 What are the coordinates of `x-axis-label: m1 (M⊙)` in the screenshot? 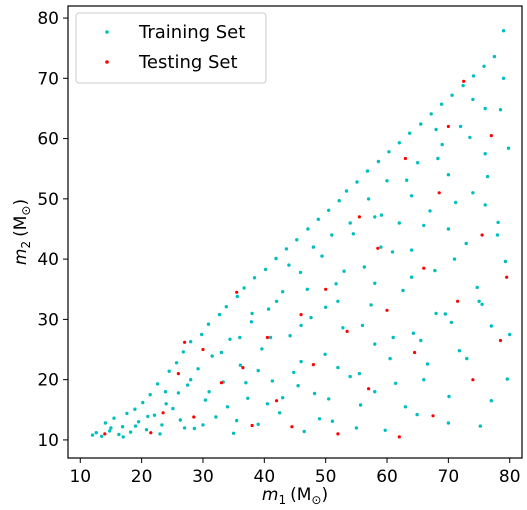 It's located at (295, 496).